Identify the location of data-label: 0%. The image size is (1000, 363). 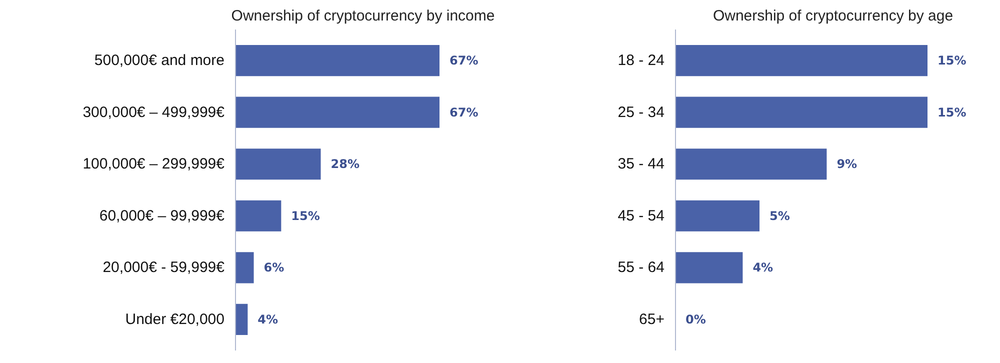
(696, 319).